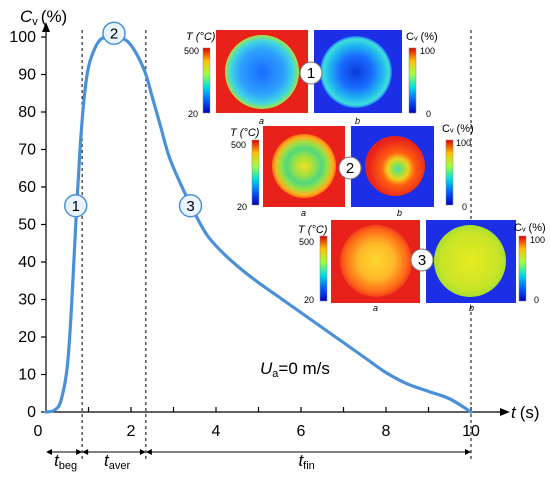 This screenshot has height=477, width=550. What do you see at coordinates (257, 423) in the screenshot?
I see `x-ticks: 0 2 4 6 8 10` at bounding box center [257, 423].